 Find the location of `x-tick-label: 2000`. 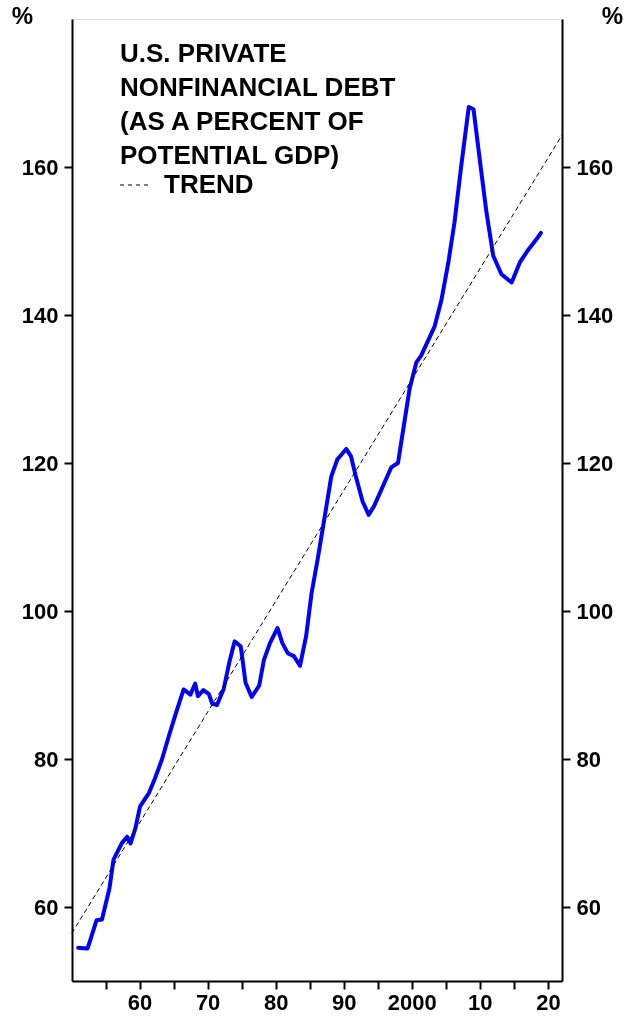

x-tick-label: 2000 is located at coordinates (412, 1002).